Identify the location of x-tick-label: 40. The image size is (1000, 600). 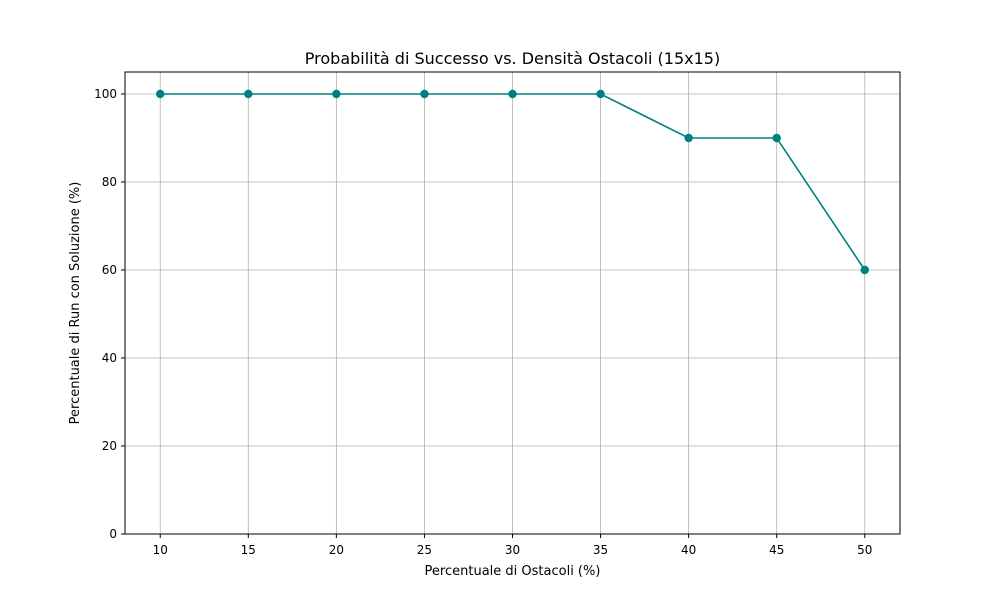
(688, 550).